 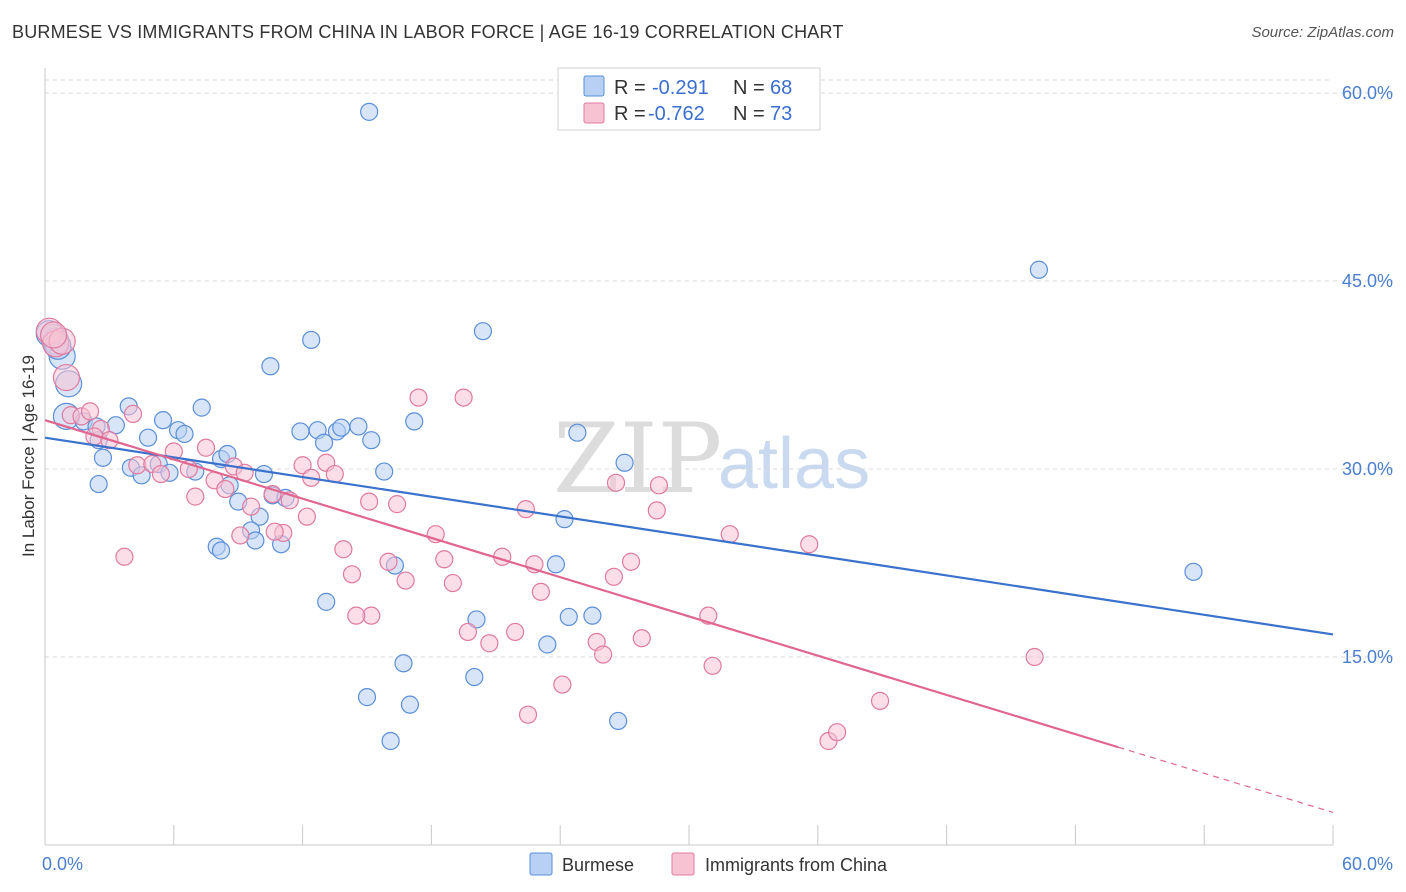 I want to click on bottom-legend-swatch-burmese, so click(x=541, y=864).